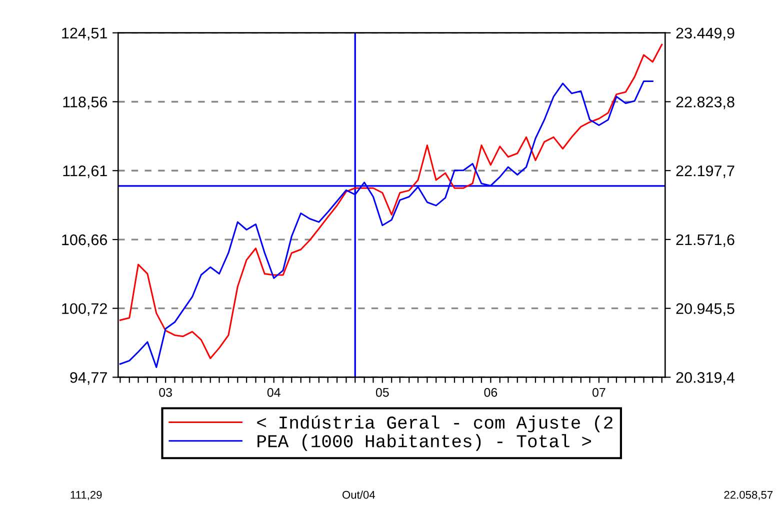 This screenshot has height=505, width=777. Describe the element at coordinates (85, 172) in the screenshot. I see `y-tick-label: 112,61` at that location.